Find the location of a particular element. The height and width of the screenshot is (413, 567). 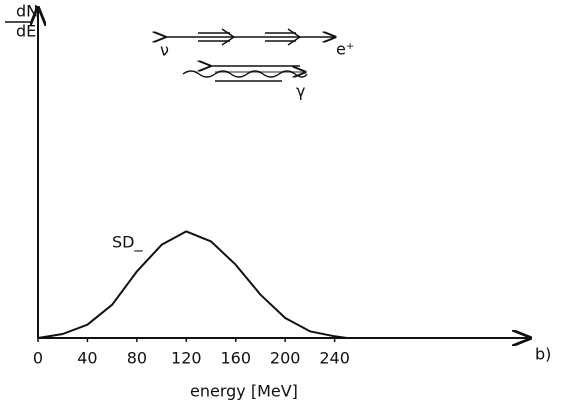

decay-diagram is located at coordinates (250, 55).